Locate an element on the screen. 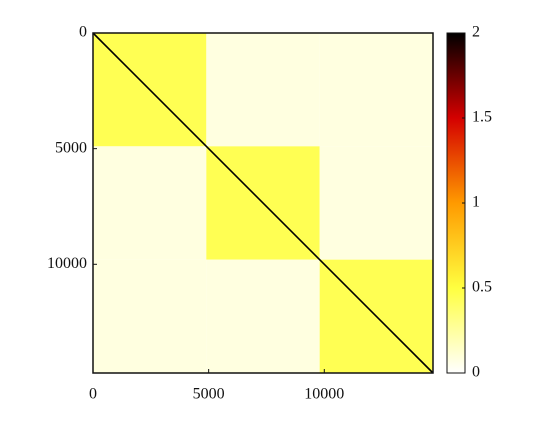  x-tick-label: 10000 is located at coordinates (324, 394).